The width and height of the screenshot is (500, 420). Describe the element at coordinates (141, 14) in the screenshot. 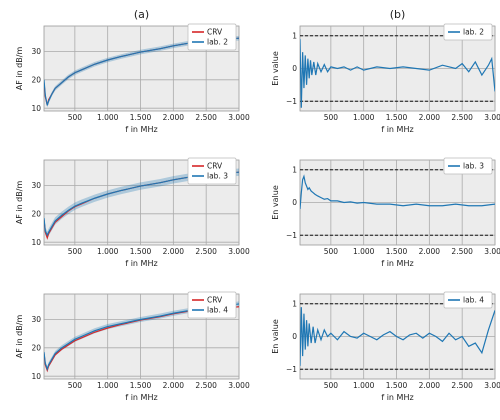

I see `panel-title: (a)` at that location.